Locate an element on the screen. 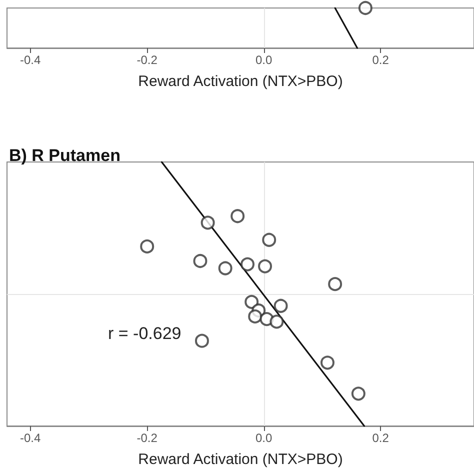 The image size is (474, 474). annotation: r = -0.629 is located at coordinates (145, 333).